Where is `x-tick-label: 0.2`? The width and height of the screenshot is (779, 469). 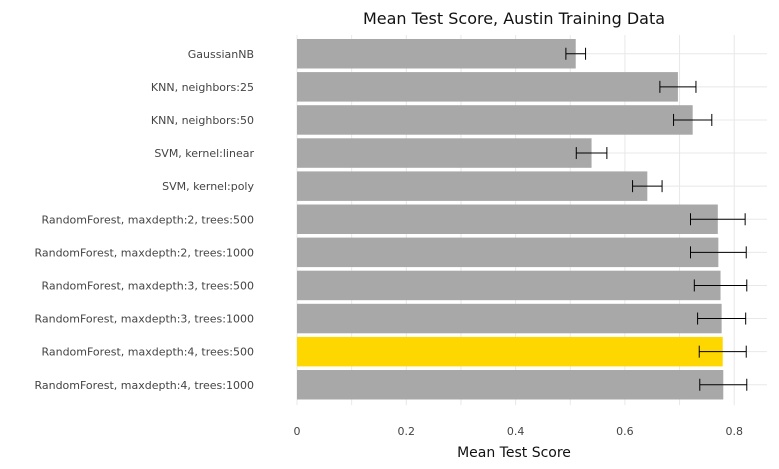
x-tick-label: 0.2 is located at coordinates (407, 431).